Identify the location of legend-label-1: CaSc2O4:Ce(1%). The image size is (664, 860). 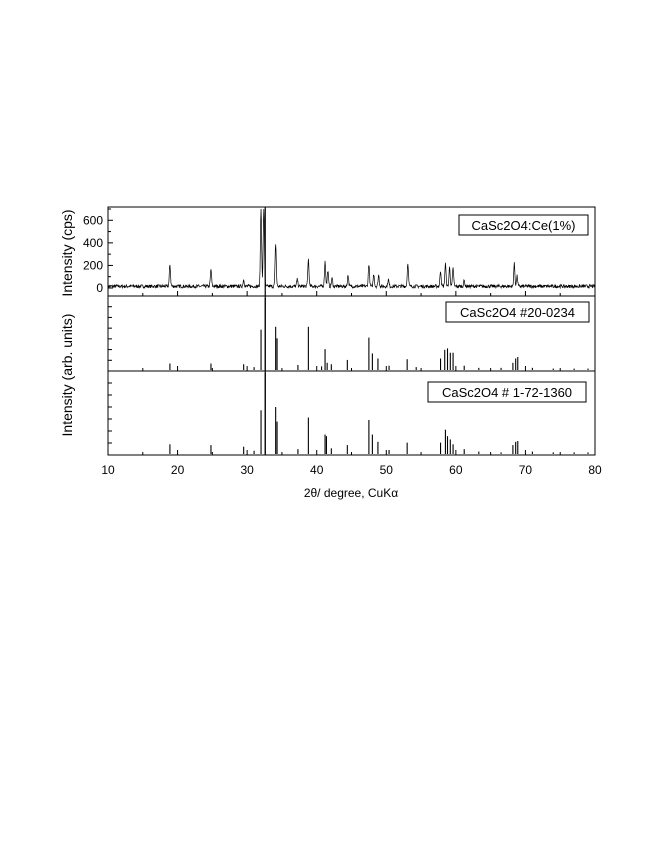
(523, 225).